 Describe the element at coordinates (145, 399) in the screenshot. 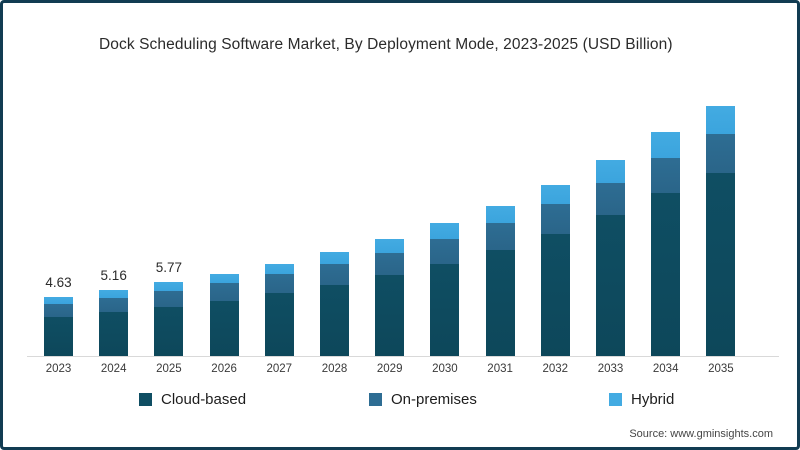

I see `legend-swatch-cloud-based` at that location.